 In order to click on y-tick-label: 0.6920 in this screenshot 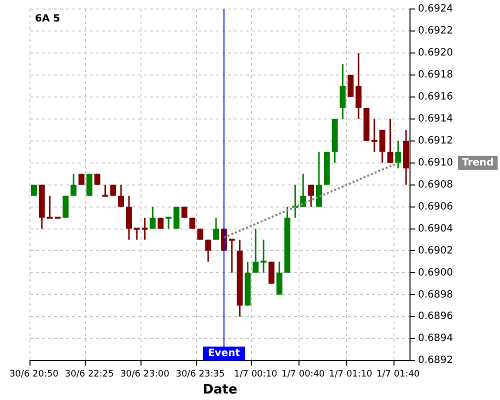, I will do `click(436, 53)`.